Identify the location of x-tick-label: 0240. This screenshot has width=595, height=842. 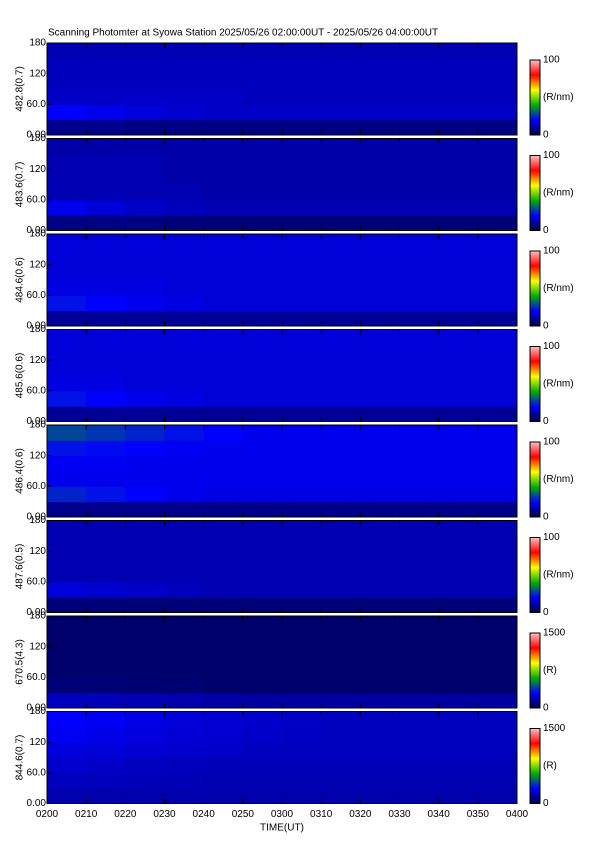
(204, 814).